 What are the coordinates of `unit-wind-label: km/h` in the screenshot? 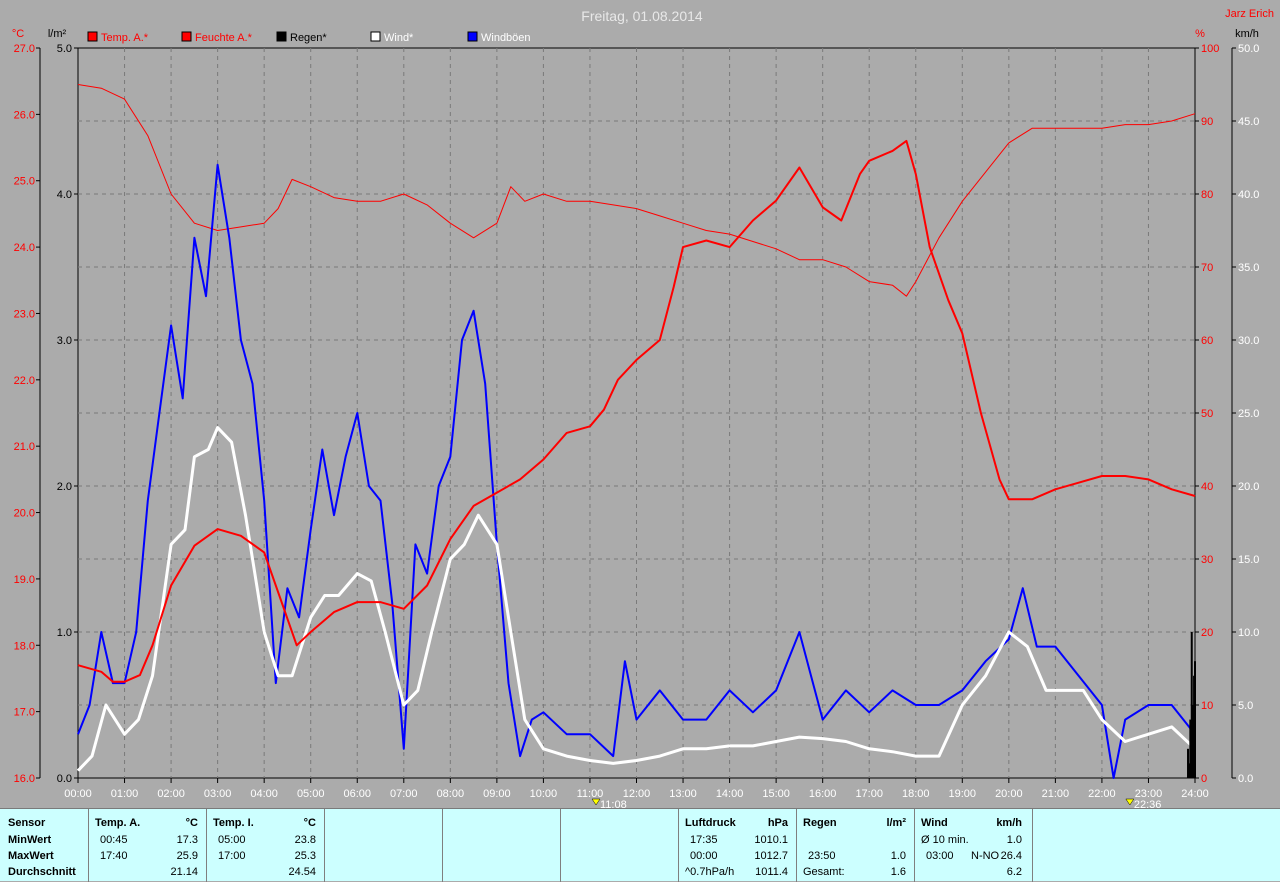 It's located at (1247, 34).